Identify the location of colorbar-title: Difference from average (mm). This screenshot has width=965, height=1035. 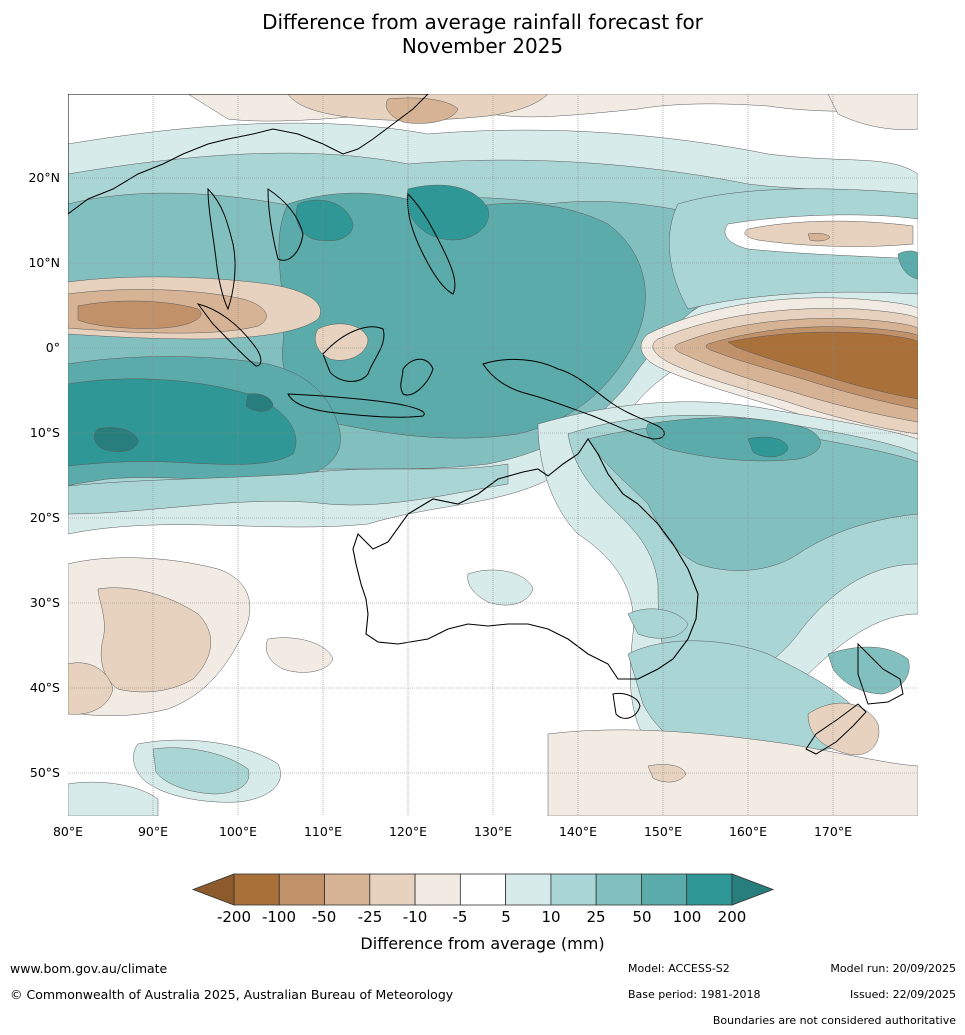
(482, 943).